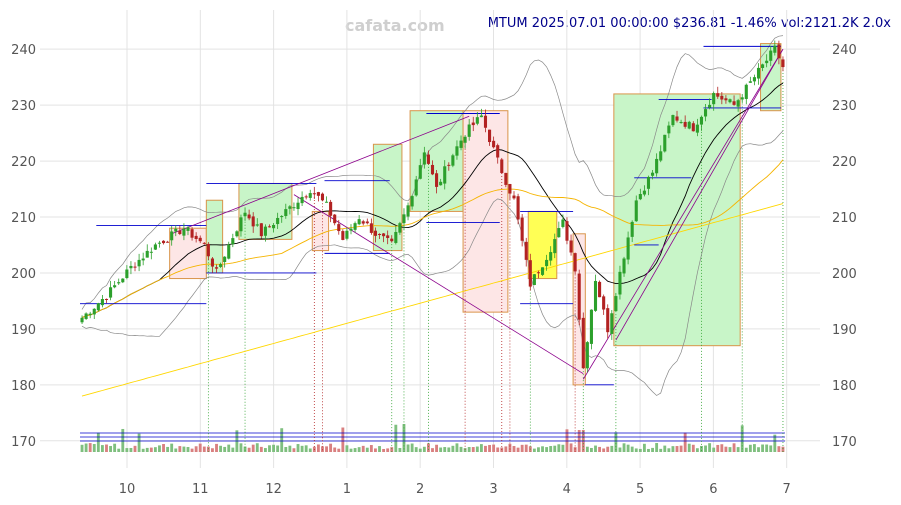  I want to click on y-tick-label-left: 190, so click(23, 330).